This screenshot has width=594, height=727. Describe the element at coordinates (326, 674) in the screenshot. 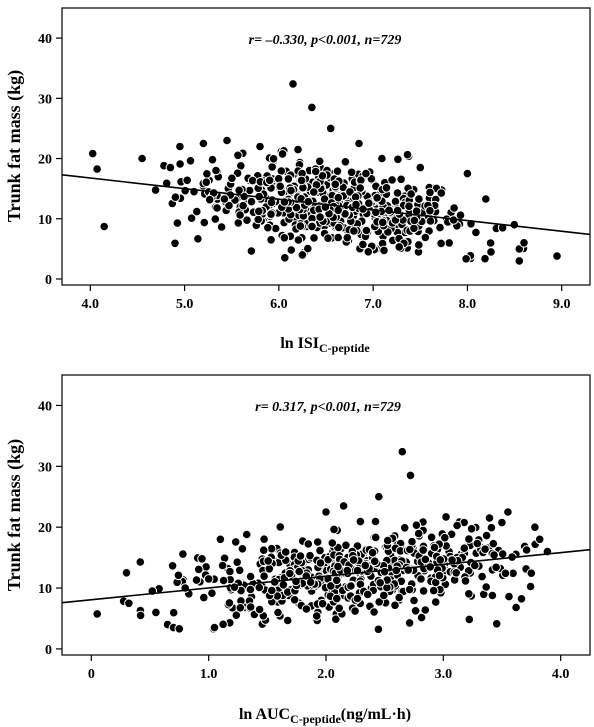

I see `x-tick-label: 2.0` at that location.